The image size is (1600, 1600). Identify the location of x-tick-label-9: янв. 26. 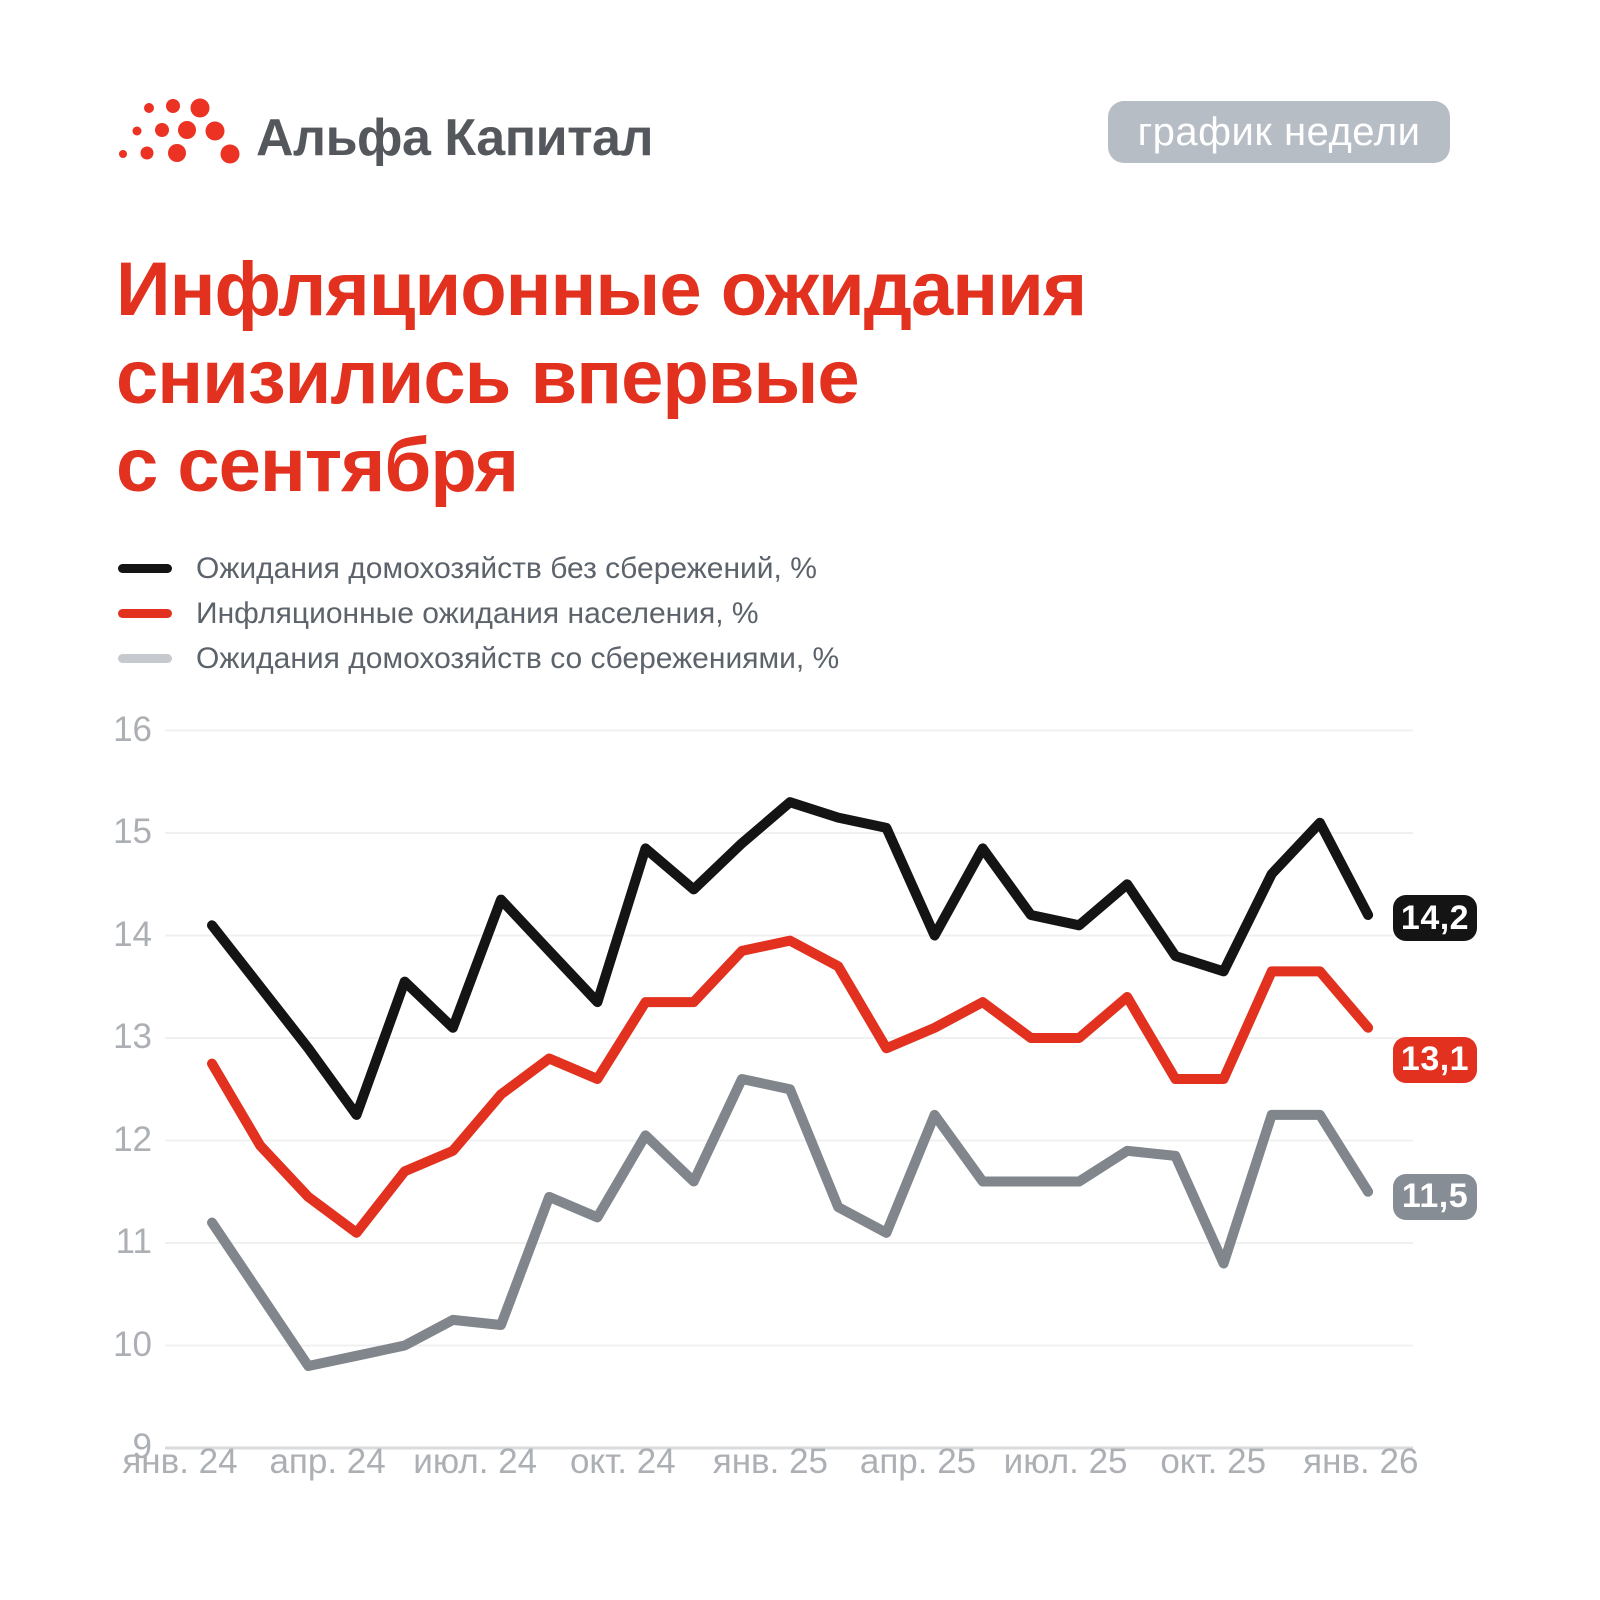
(1361, 1461).